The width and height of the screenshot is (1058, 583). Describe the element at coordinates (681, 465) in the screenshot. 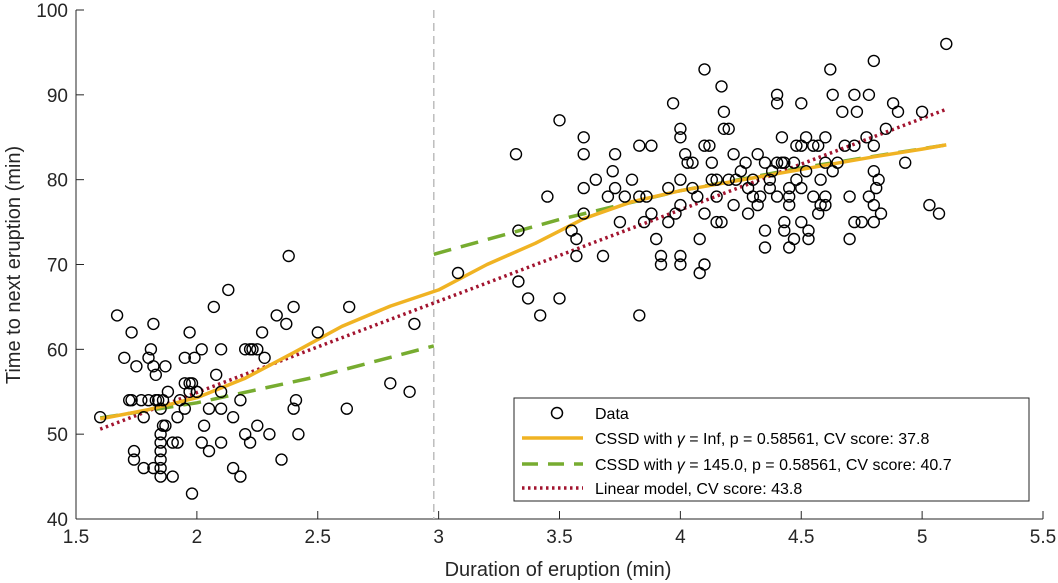

I see `legend-gamma-symbol: γ` at that location.